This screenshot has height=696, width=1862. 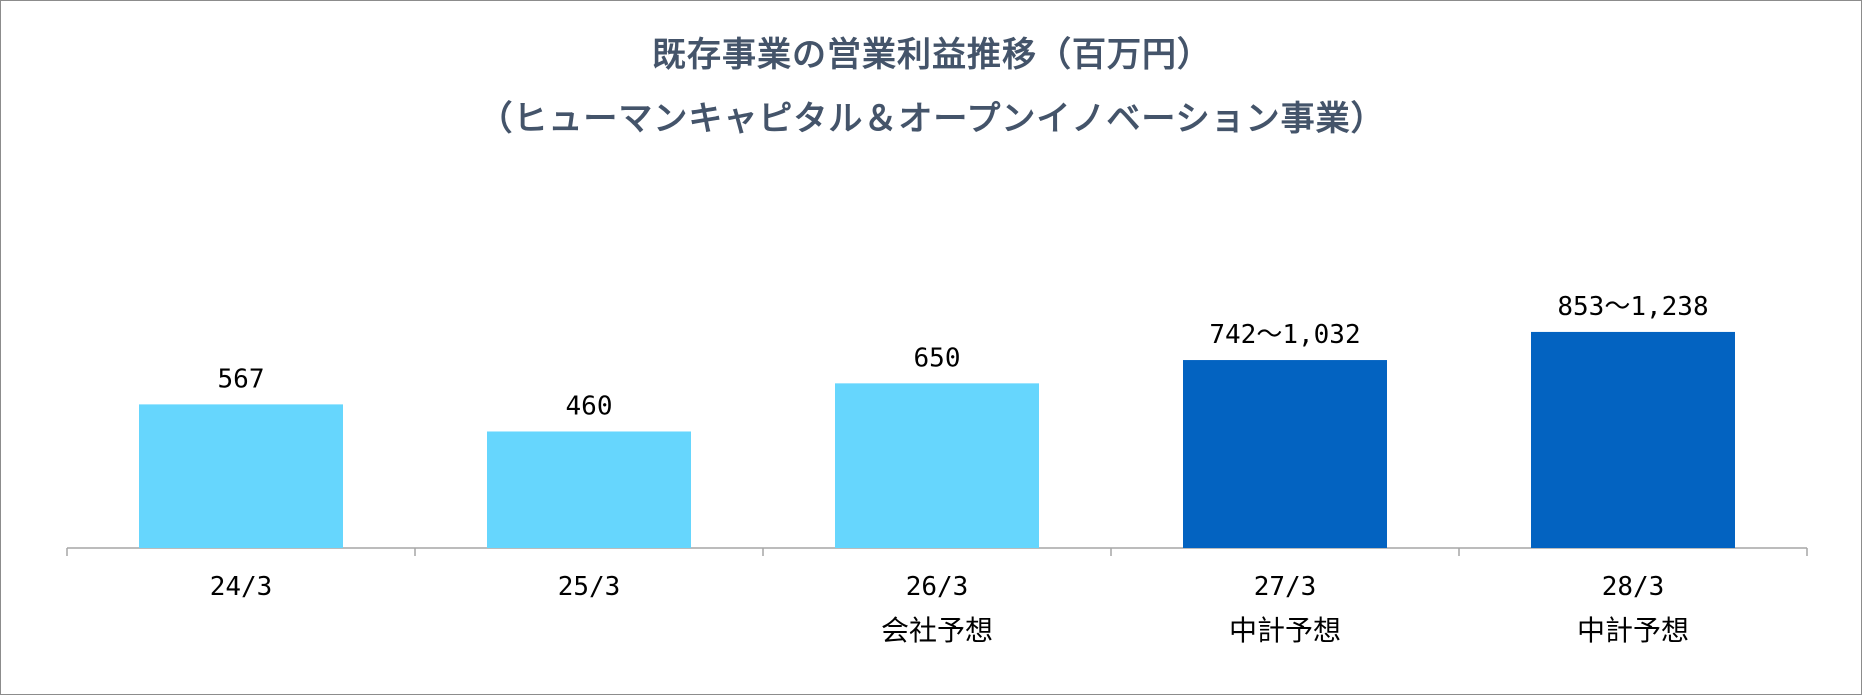 I want to click on data-label: 460, so click(x=589, y=406).